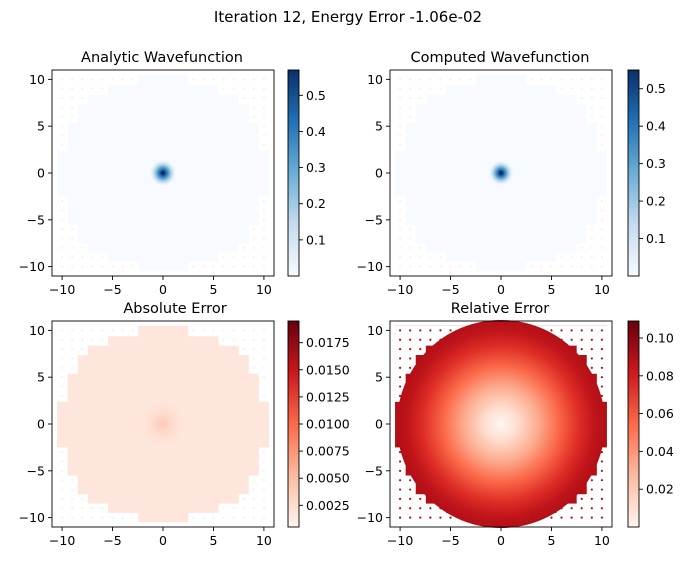 The height and width of the screenshot is (565, 687). Describe the element at coordinates (328, 369) in the screenshot. I see `colorbar-tick-label: 0.0150` at that location.